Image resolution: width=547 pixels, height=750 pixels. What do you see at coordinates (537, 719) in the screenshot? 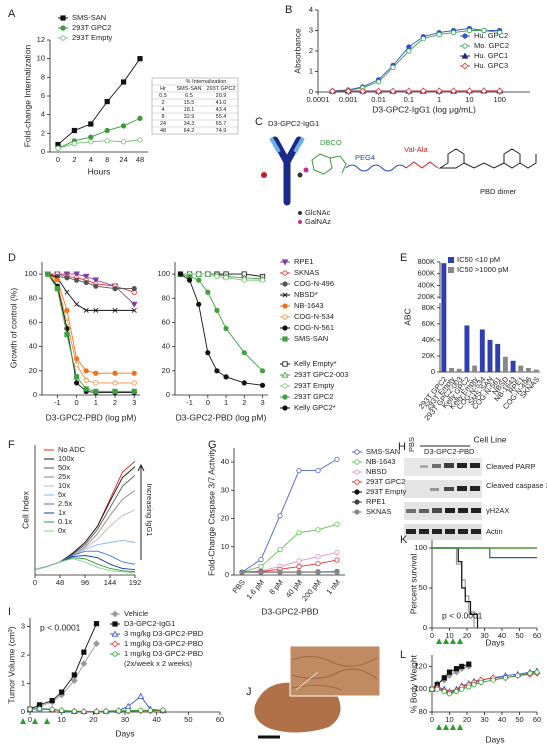
I see `x-tick-label: 60` at bounding box center [537, 719].